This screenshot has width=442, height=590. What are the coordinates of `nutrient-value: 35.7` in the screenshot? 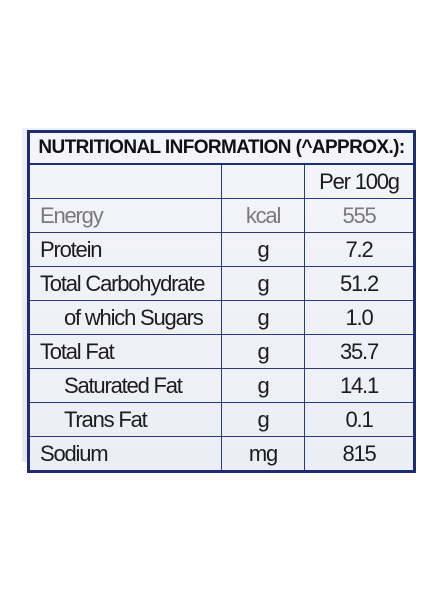 It's located at (359, 351).